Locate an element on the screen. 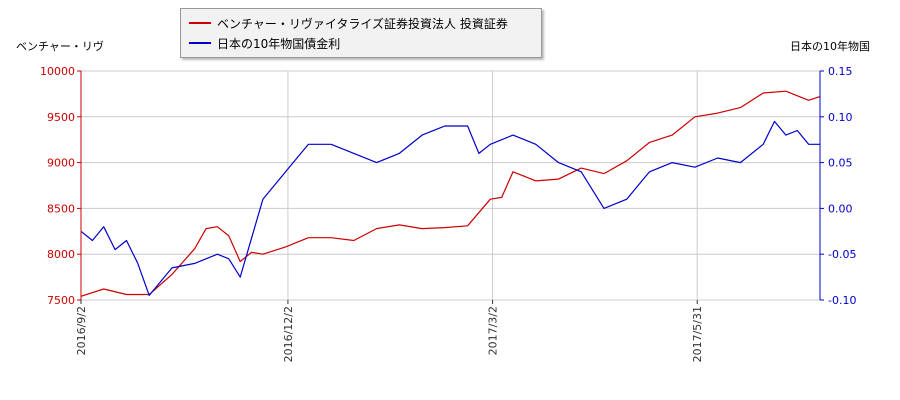  x-tick-label: 2016/9/2 is located at coordinates (81, 330).